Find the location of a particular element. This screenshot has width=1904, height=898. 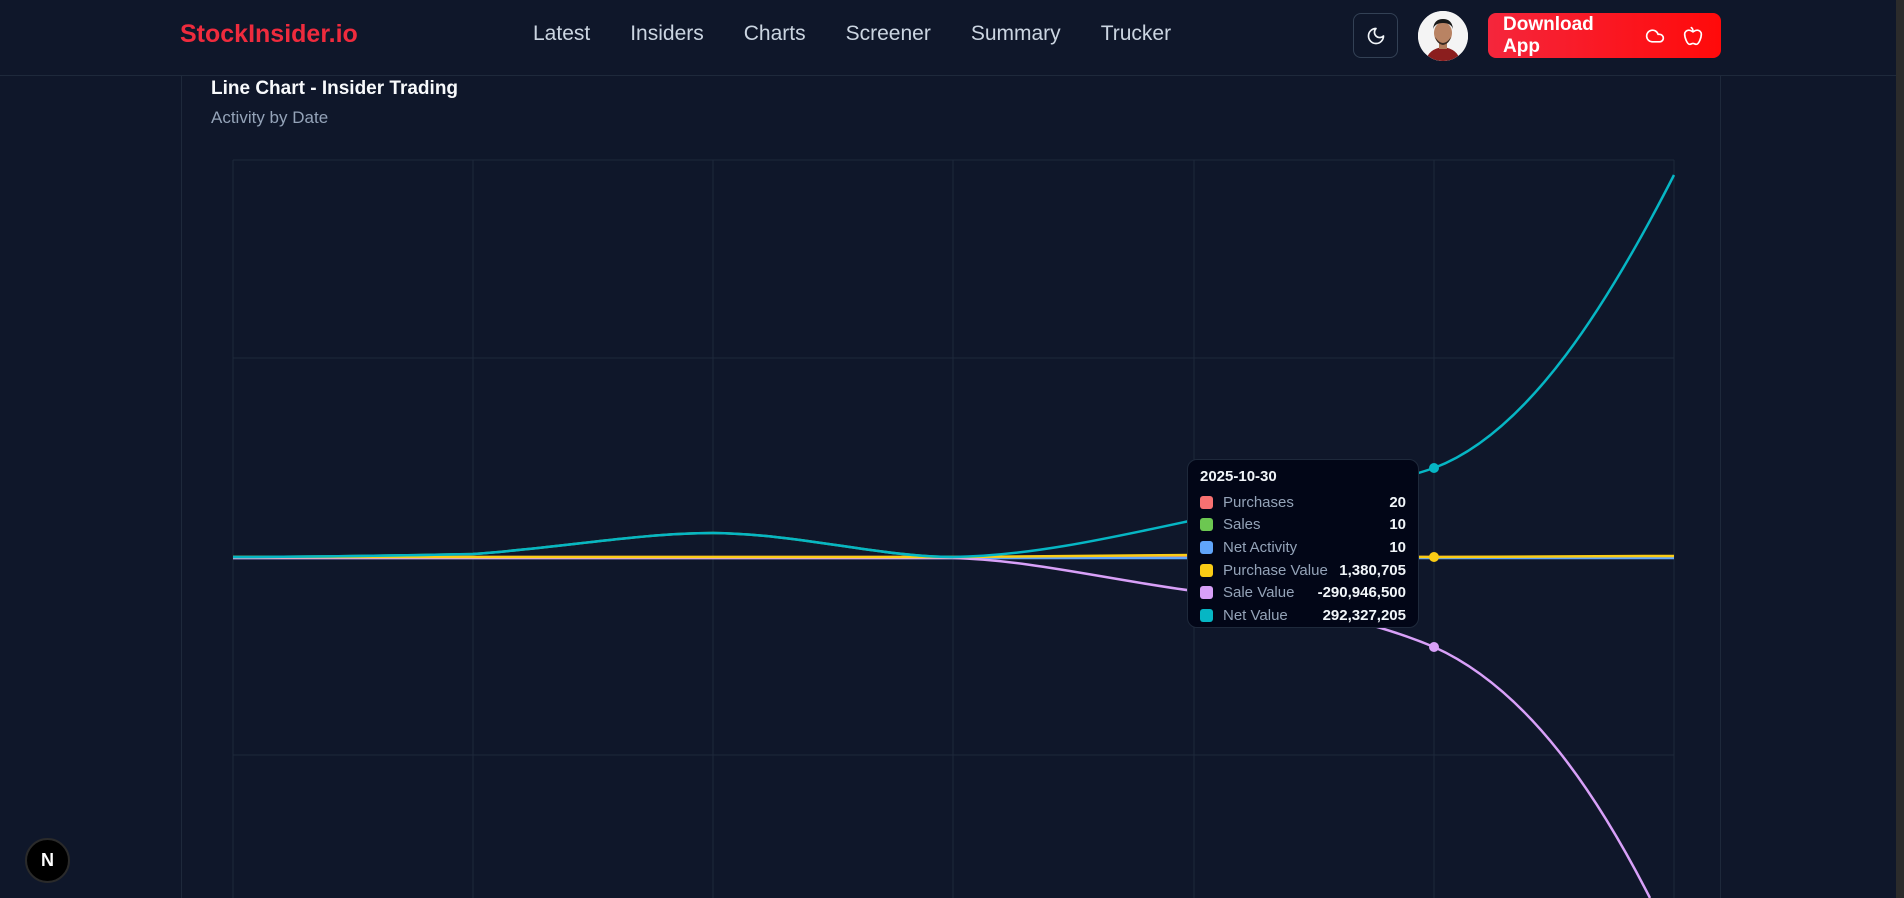

tooltip-value: -290,946,500 is located at coordinates (1361, 593).